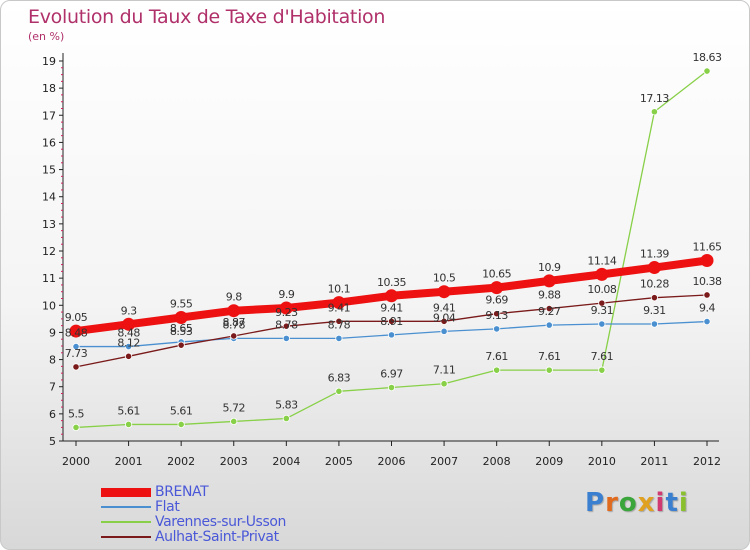 This screenshot has height=550, width=750. I want to click on y-tick-label: 11, so click(49, 278).